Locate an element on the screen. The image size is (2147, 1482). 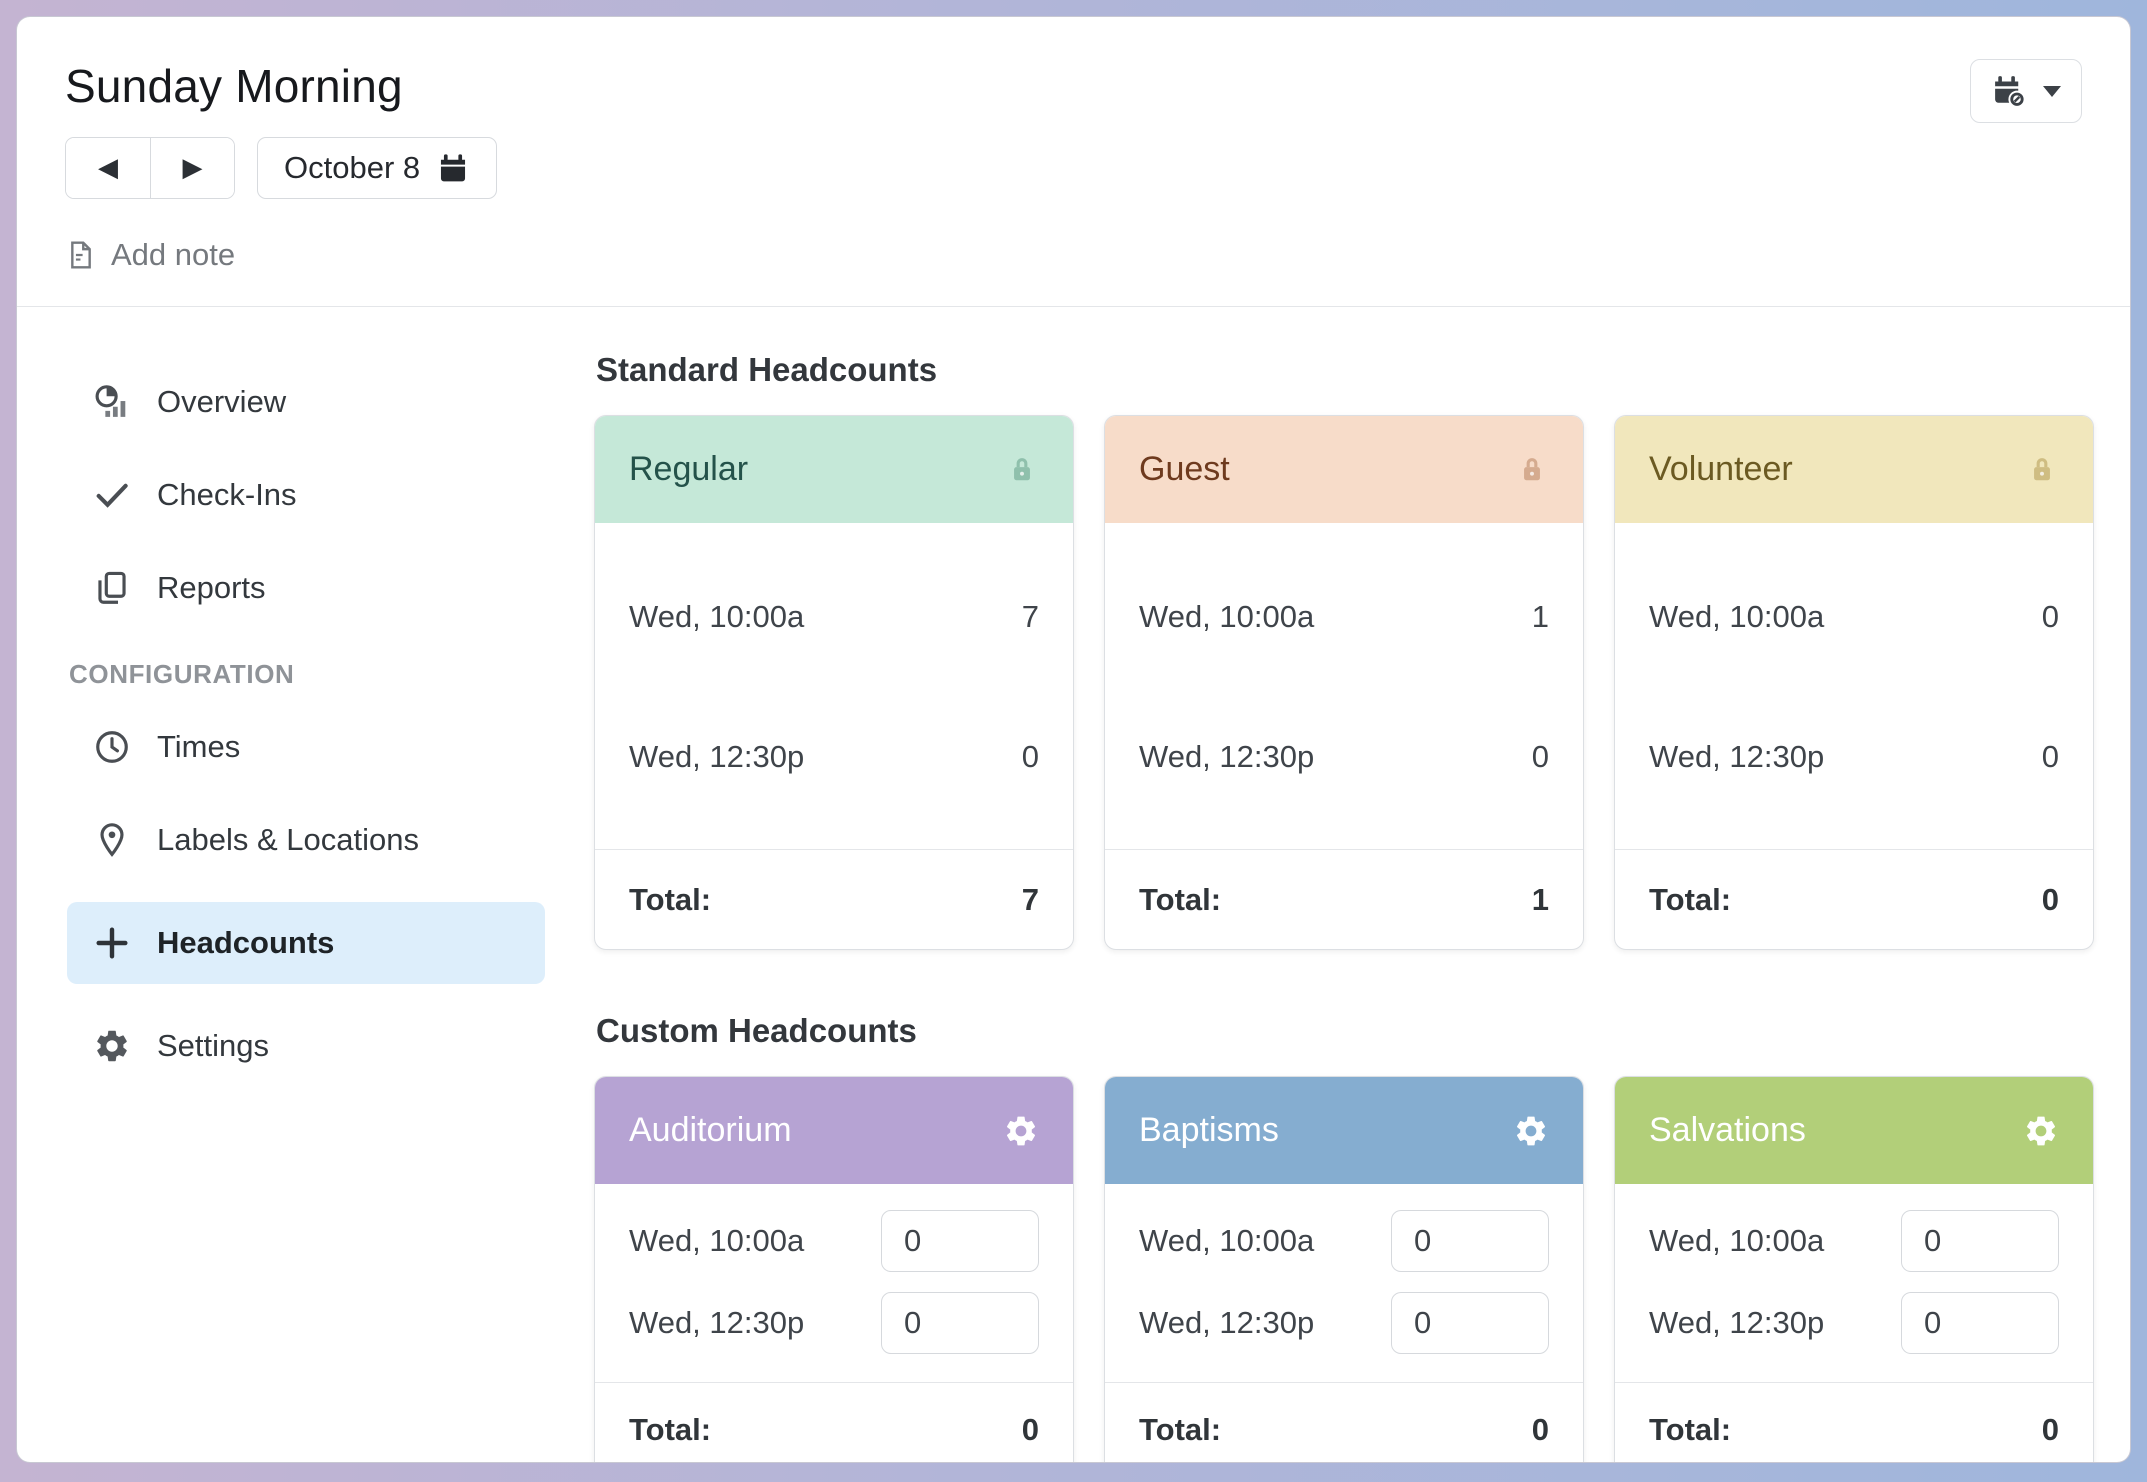
headcount-card-regular: Regular Wed, 10:00a 7 is located at coordinates (834, 682).